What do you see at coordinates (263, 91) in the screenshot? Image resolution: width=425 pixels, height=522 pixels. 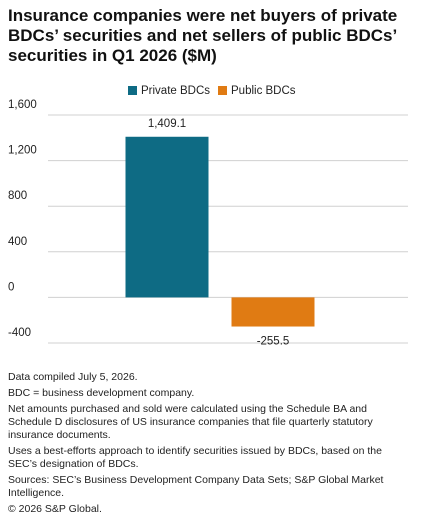 I see `legend-label: Public BDCs` at bounding box center [263, 91].